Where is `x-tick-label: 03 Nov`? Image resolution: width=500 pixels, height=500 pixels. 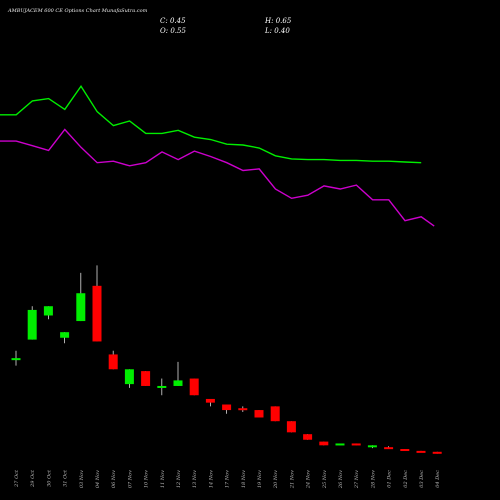
x-tick-label: 03 Nov is located at coordinates (82, 479).